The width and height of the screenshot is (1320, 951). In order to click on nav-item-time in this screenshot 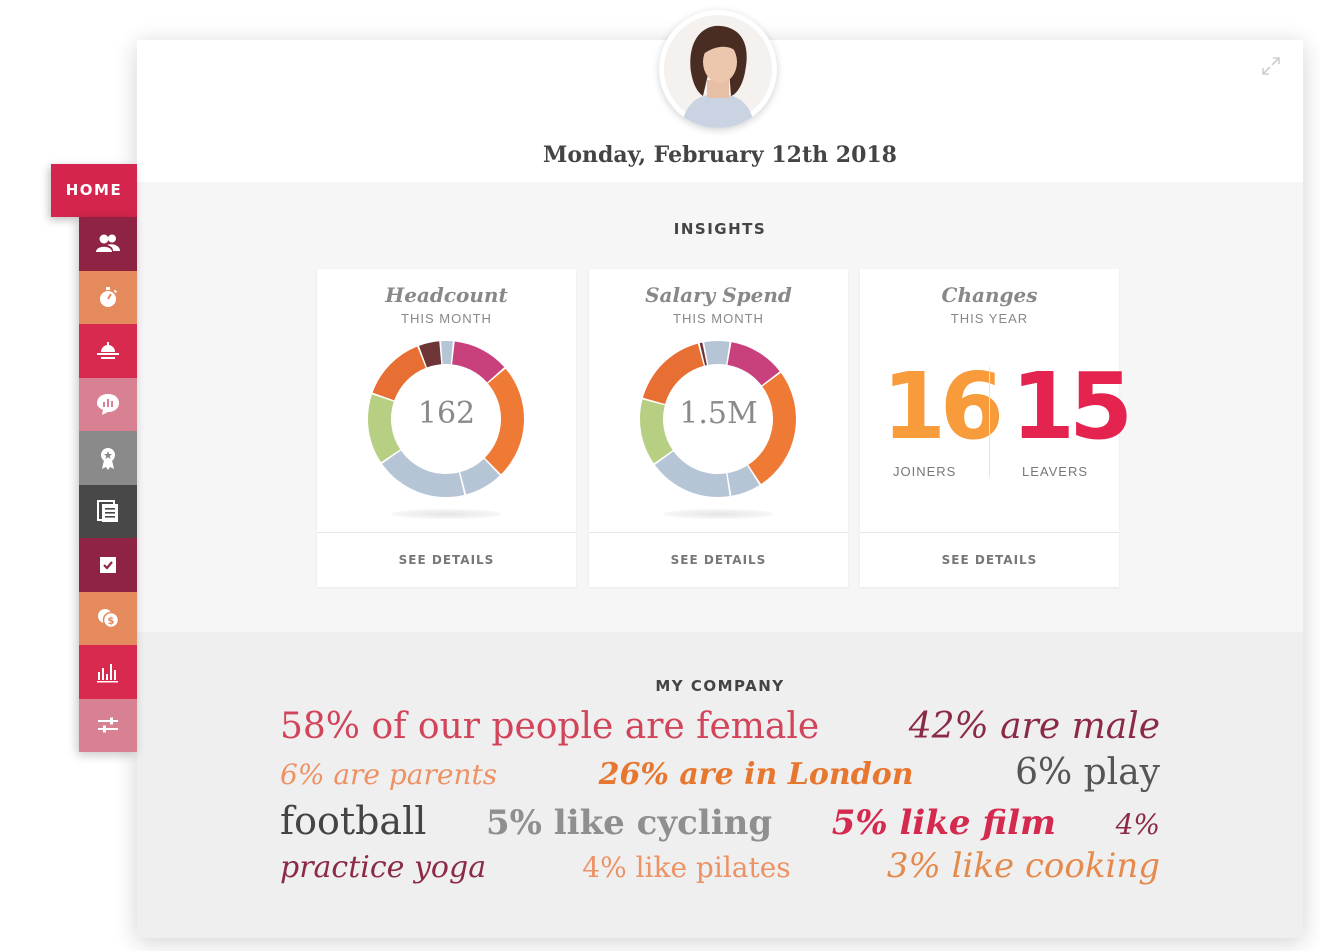, I will do `click(108, 297)`.